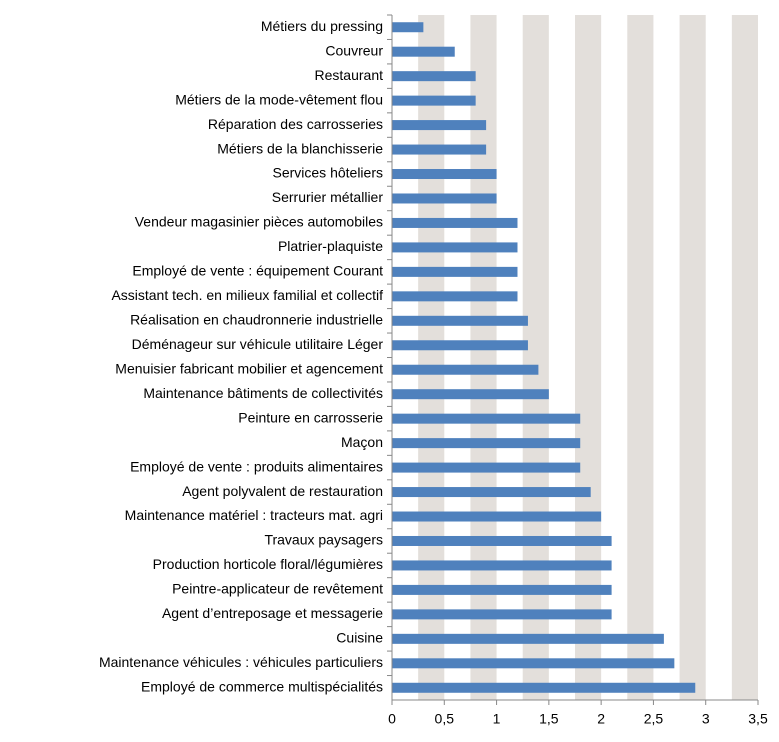 The width and height of the screenshot is (779, 742). Describe the element at coordinates (300, 148) in the screenshot. I see `y-tick-label: Métiers de la blanchisserie` at that location.